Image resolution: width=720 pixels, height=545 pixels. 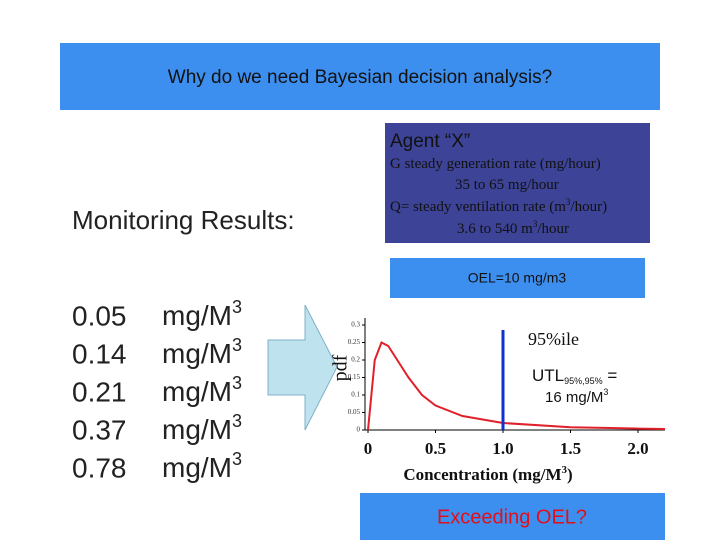 I want to click on agent-line: G steady generation rate (mg/hour), so click(x=495, y=164).